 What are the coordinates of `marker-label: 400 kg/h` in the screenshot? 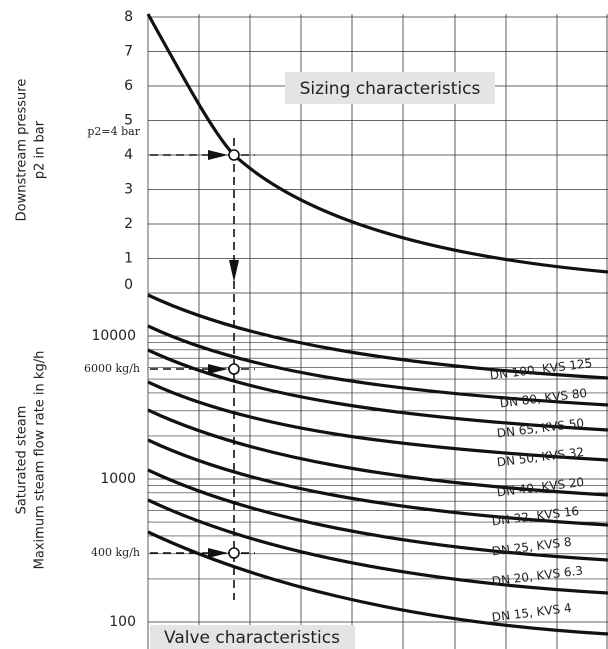 It's located at (115, 552).